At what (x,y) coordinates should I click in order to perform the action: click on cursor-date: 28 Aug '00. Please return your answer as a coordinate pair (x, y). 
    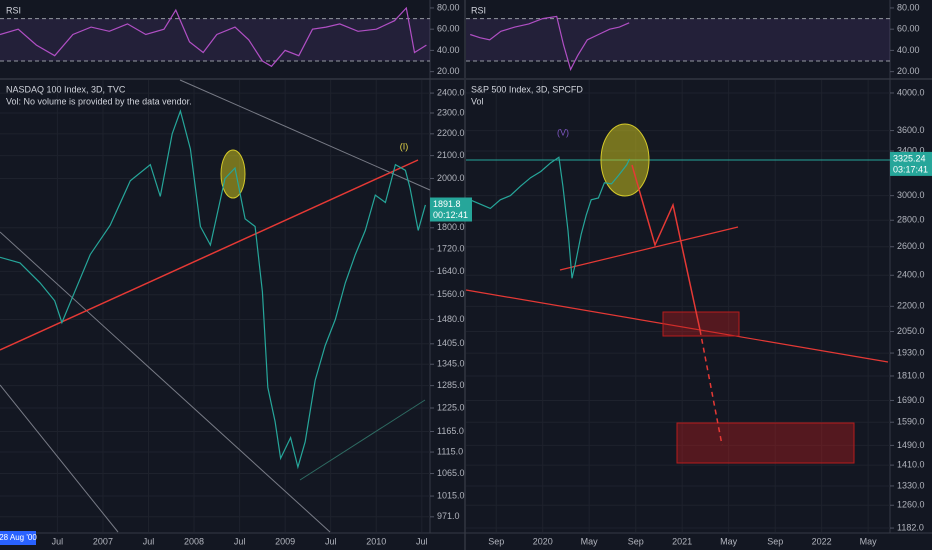
    Looking at the image, I should click on (18, 537).